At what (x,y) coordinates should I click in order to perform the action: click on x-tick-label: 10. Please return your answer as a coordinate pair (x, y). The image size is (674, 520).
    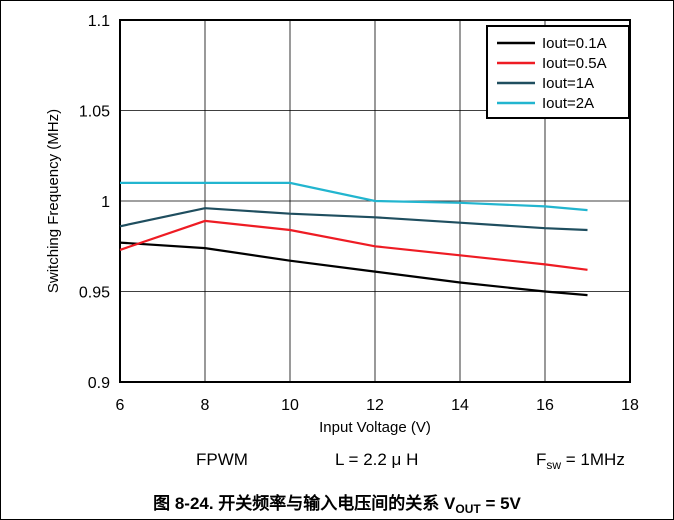
    Looking at the image, I should click on (290, 405).